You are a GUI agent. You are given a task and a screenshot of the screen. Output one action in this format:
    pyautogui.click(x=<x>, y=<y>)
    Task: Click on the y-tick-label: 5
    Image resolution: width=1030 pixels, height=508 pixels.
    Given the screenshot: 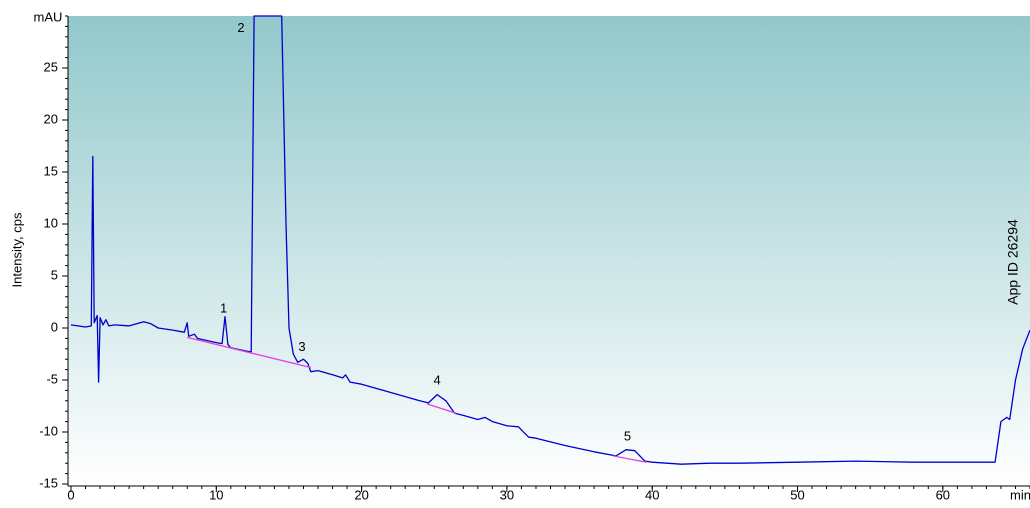 What is the action you would take?
    pyautogui.click(x=54, y=274)
    